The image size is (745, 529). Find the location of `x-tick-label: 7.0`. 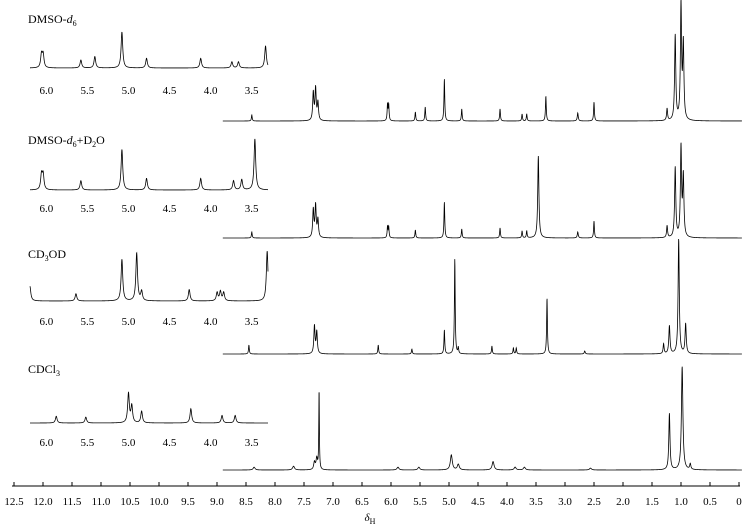

x-tick-label: 7.0 is located at coordinates (333, 502).